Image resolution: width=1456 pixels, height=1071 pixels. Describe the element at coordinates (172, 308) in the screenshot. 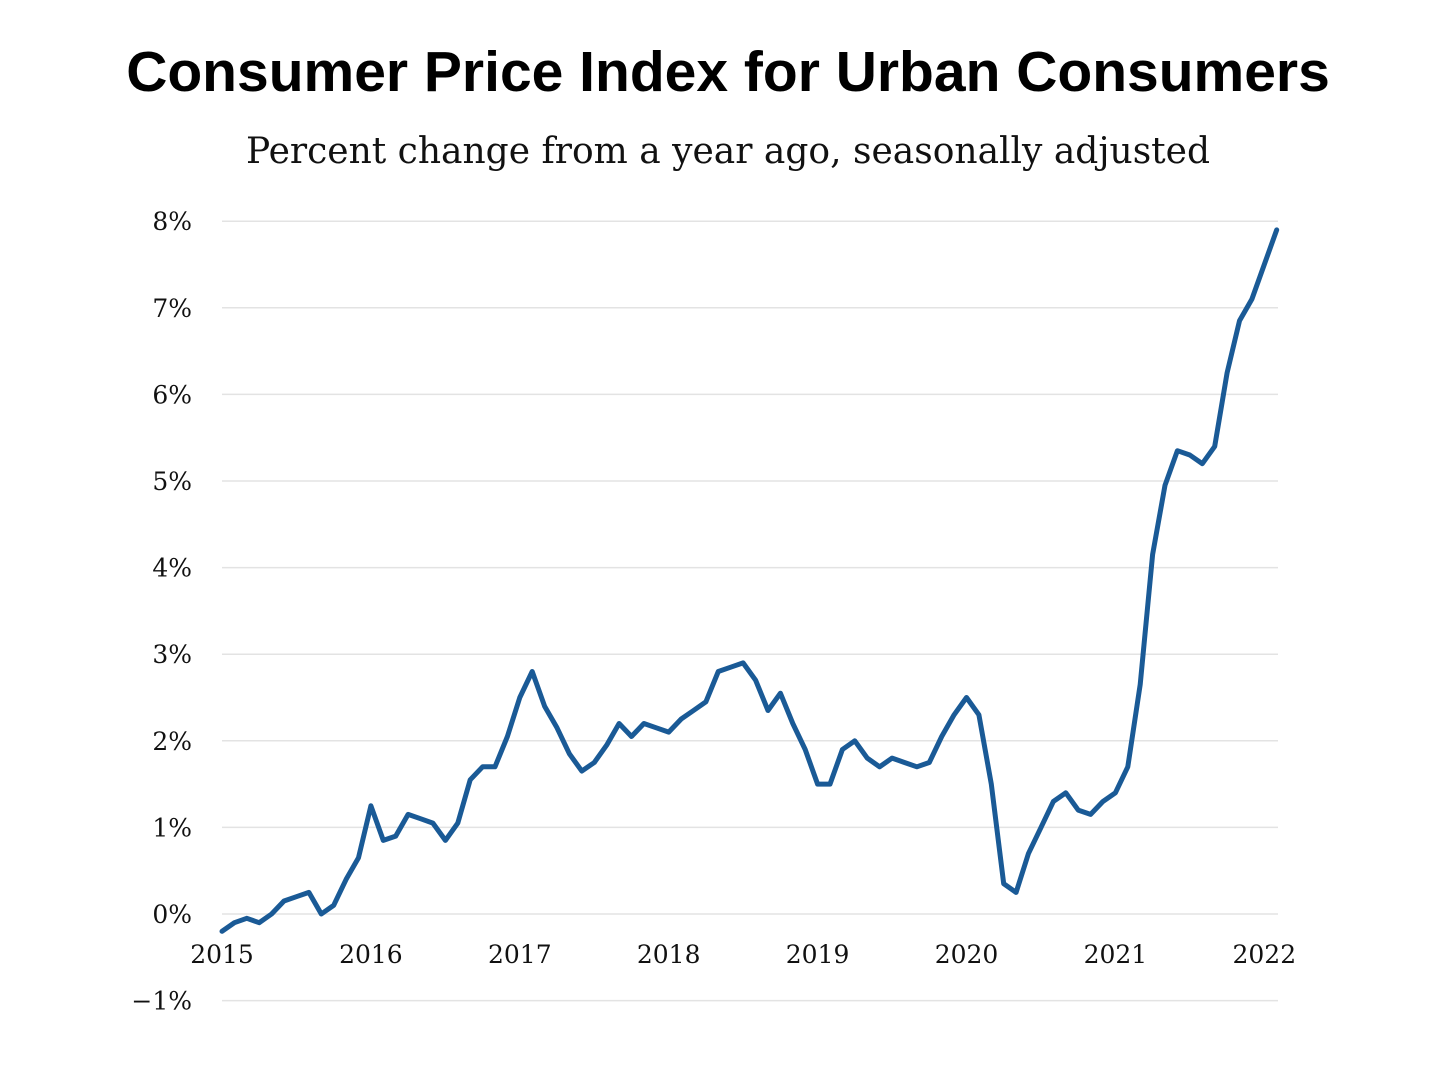

I see `y-tick-label: 7%` at that location.